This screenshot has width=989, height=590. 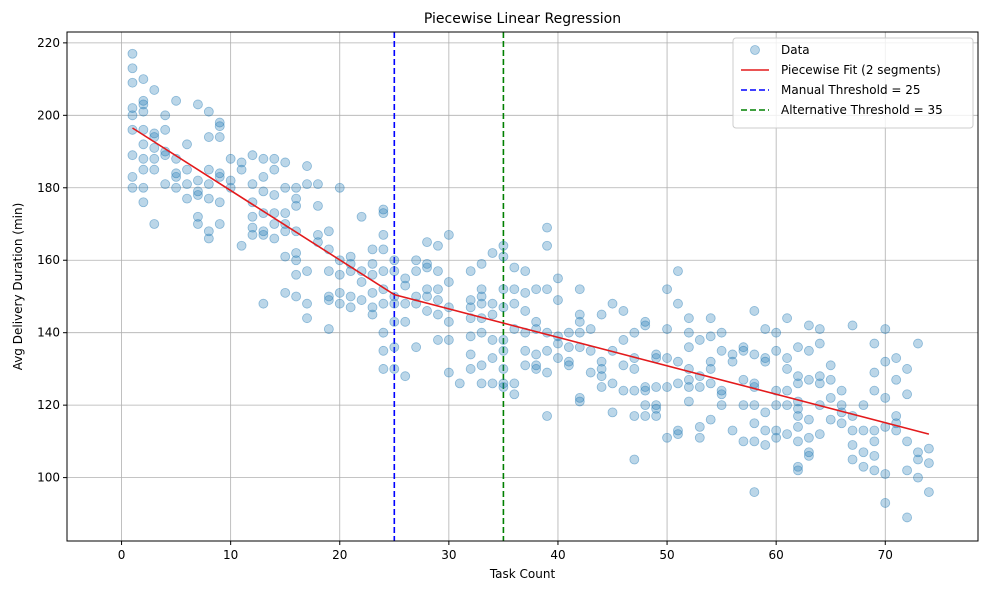 I want to click on legend-box, so click(x=853, y=83).